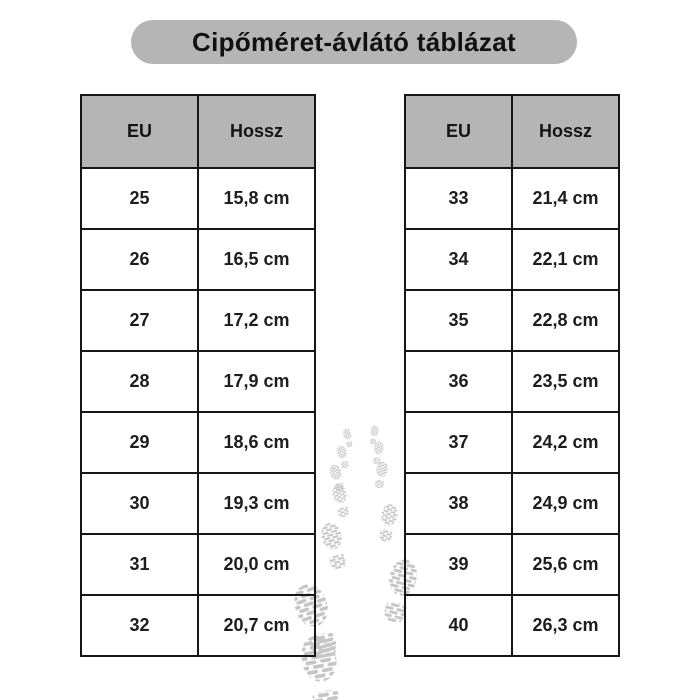  What do you see at coordinates (565, 381) in the screenshot?
I see `length-cell: 23,5 cm` at bounding box center [565, 381].